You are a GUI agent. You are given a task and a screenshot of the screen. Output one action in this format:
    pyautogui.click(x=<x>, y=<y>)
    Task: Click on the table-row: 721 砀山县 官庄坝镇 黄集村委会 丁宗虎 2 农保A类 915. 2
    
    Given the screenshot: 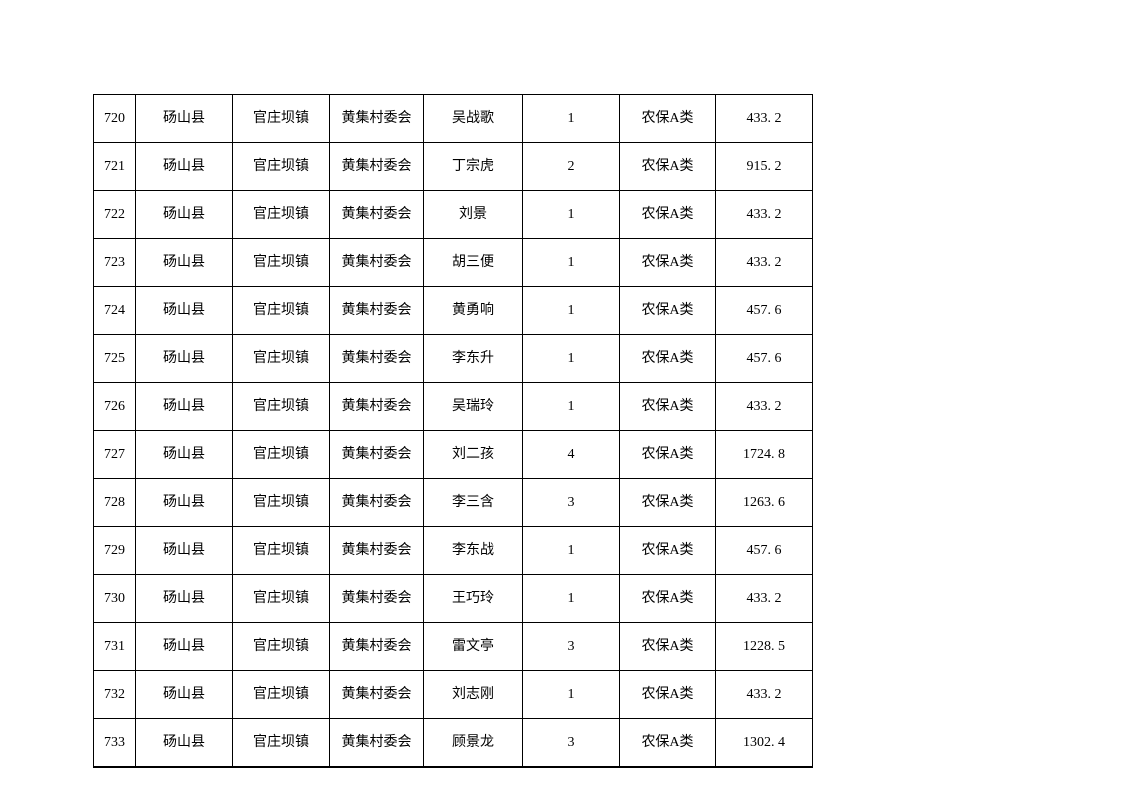 What is the action you would take?
    pyautogui.click(x=453, y=166)
    